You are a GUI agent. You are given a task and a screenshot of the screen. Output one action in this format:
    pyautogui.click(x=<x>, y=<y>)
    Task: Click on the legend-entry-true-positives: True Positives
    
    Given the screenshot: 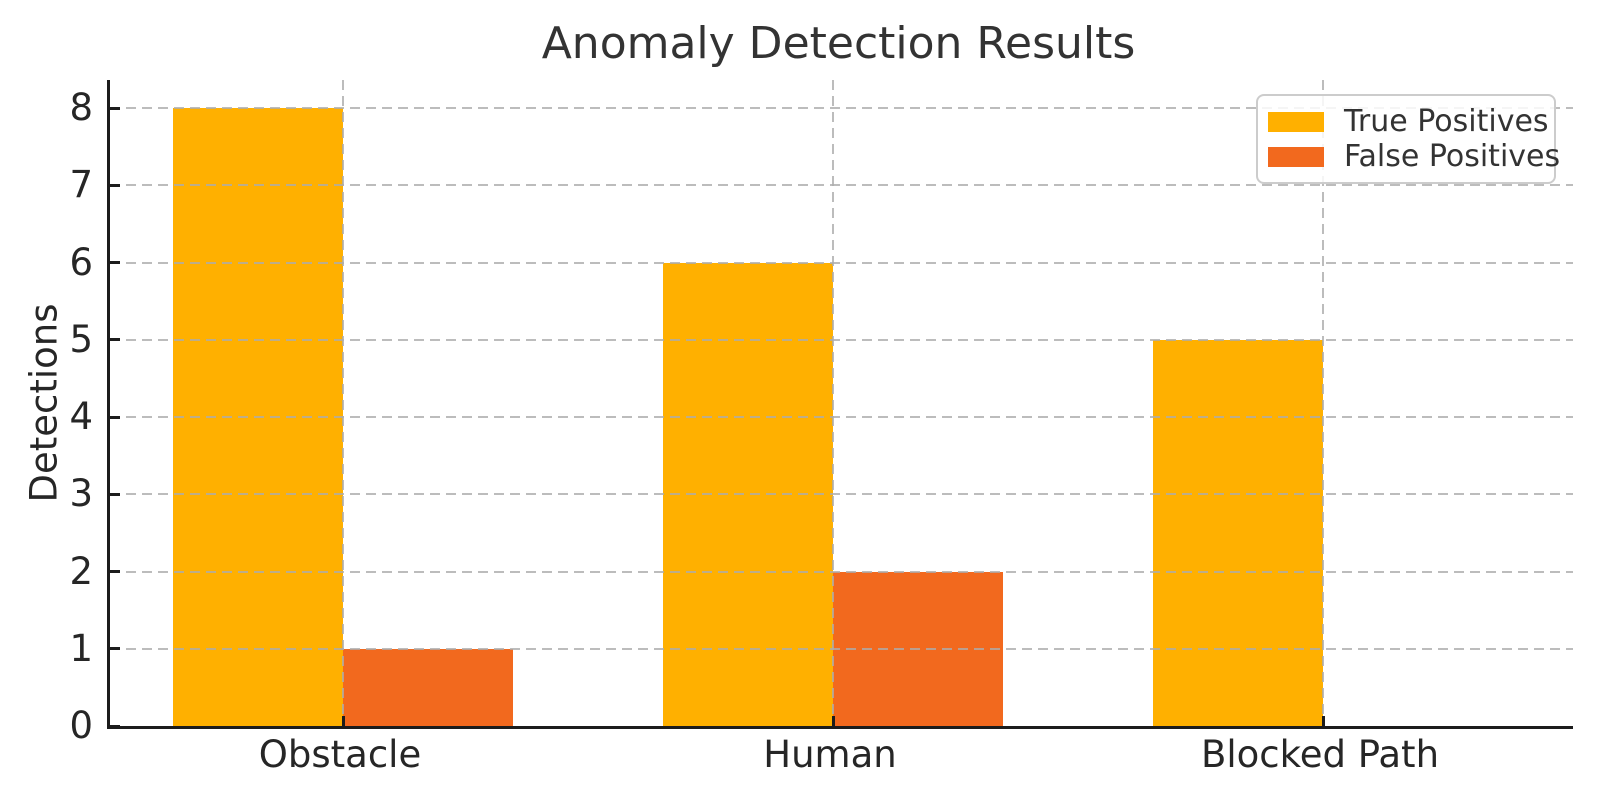 What is the action you would take?
    pyautogui.click(x=1411, y=121)
    